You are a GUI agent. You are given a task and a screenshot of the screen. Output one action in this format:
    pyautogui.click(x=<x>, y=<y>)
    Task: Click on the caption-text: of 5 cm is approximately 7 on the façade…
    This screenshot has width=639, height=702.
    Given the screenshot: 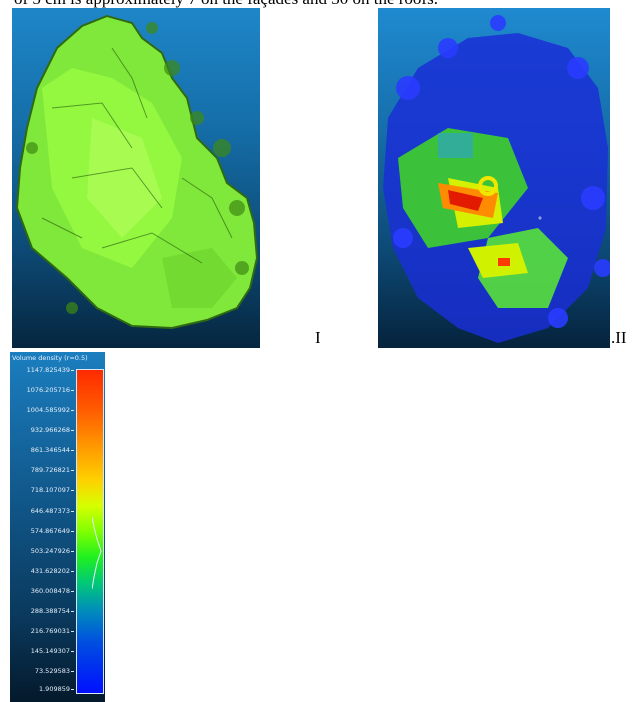 What is the action you would take?
    pyautogui.click(x=226, y=4)
    